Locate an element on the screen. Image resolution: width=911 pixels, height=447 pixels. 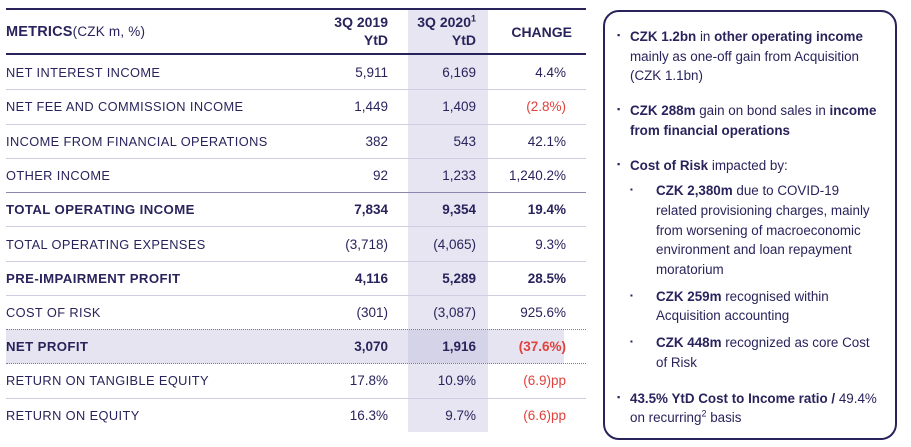
metrics-title: METRICS is located at coordinates (39, 31).